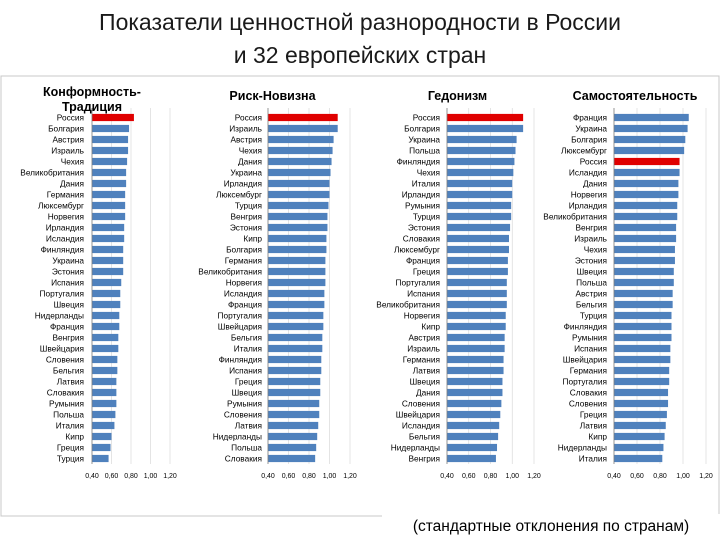  Describe the element at coordinates (62, 349) in the screenshot. I see `category-label: Швейцария` at that location.